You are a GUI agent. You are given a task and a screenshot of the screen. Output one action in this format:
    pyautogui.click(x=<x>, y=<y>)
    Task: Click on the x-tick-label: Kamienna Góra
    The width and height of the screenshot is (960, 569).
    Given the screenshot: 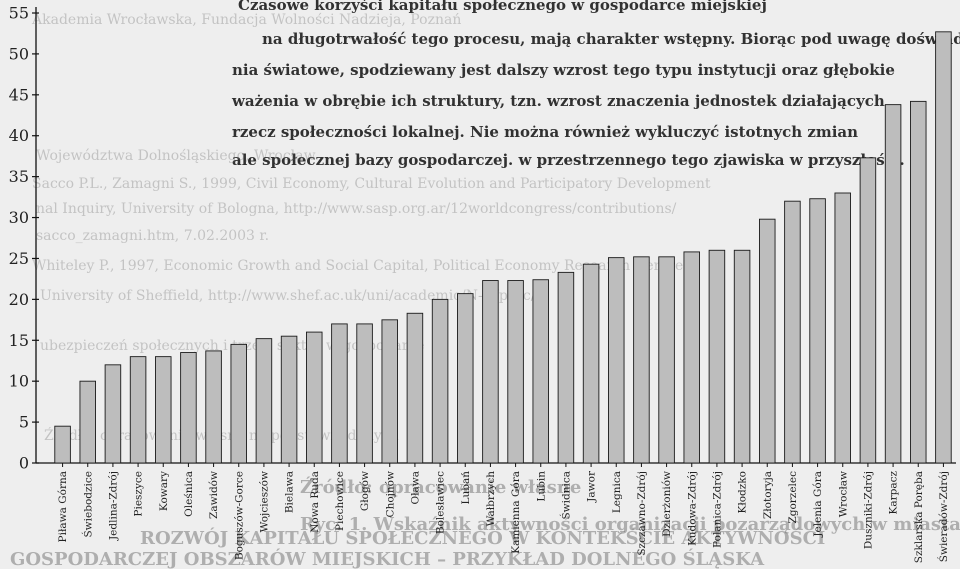 What is the action you would take?
    pyautogui.click(x=516, y=512)
    